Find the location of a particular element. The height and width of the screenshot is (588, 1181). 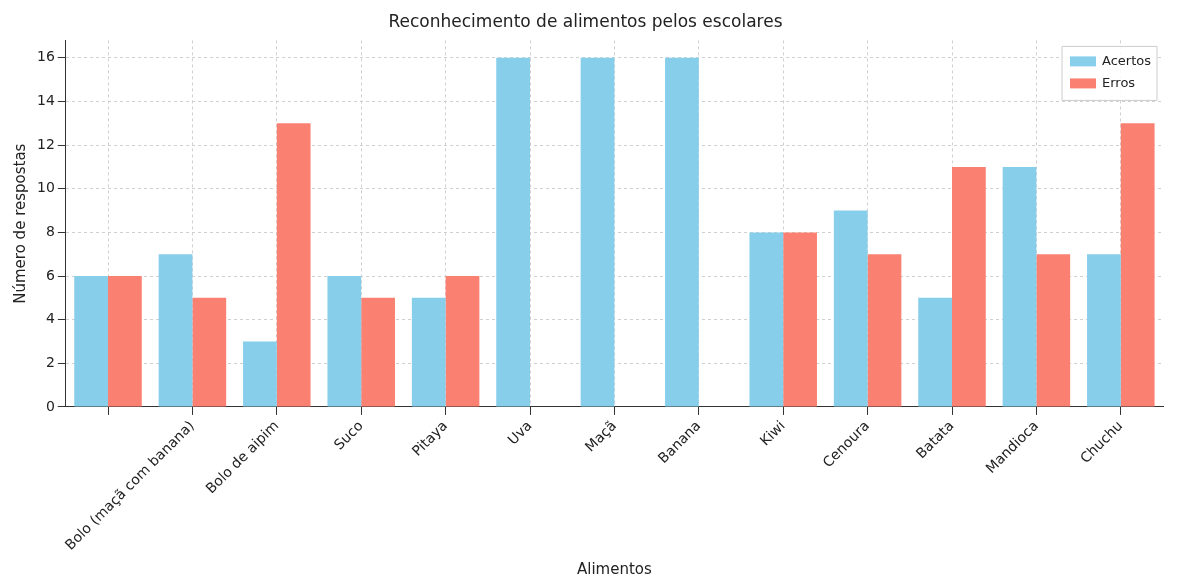

legend-label: Acertos is located at coordinates (1127, 60).